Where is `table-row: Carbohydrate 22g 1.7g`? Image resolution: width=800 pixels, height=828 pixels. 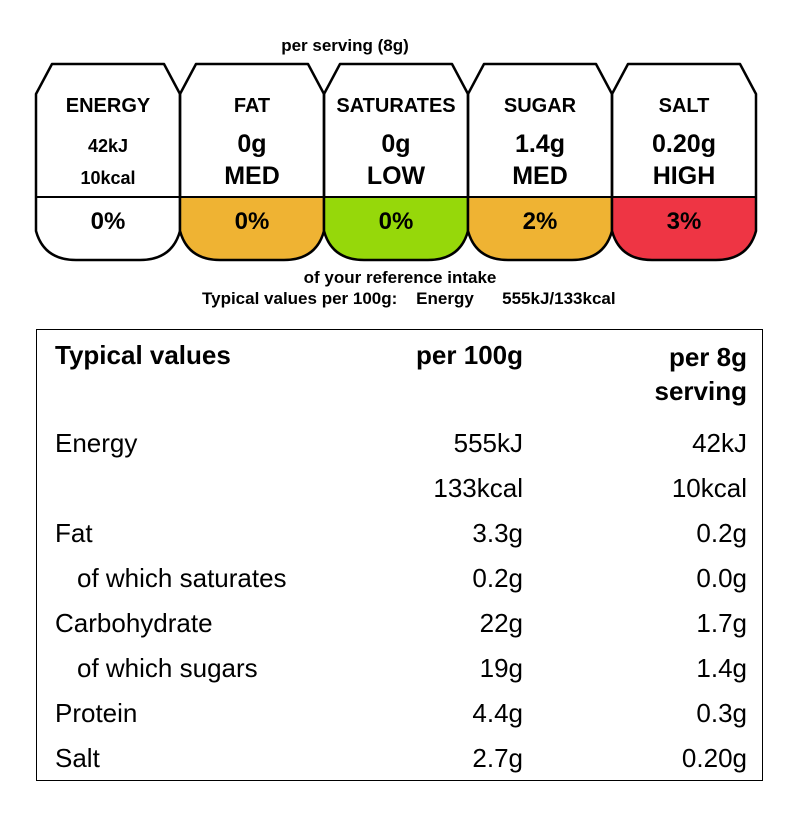 table-row: Carbohydrate 22g 1.7g is located at coordinates (399, 628).